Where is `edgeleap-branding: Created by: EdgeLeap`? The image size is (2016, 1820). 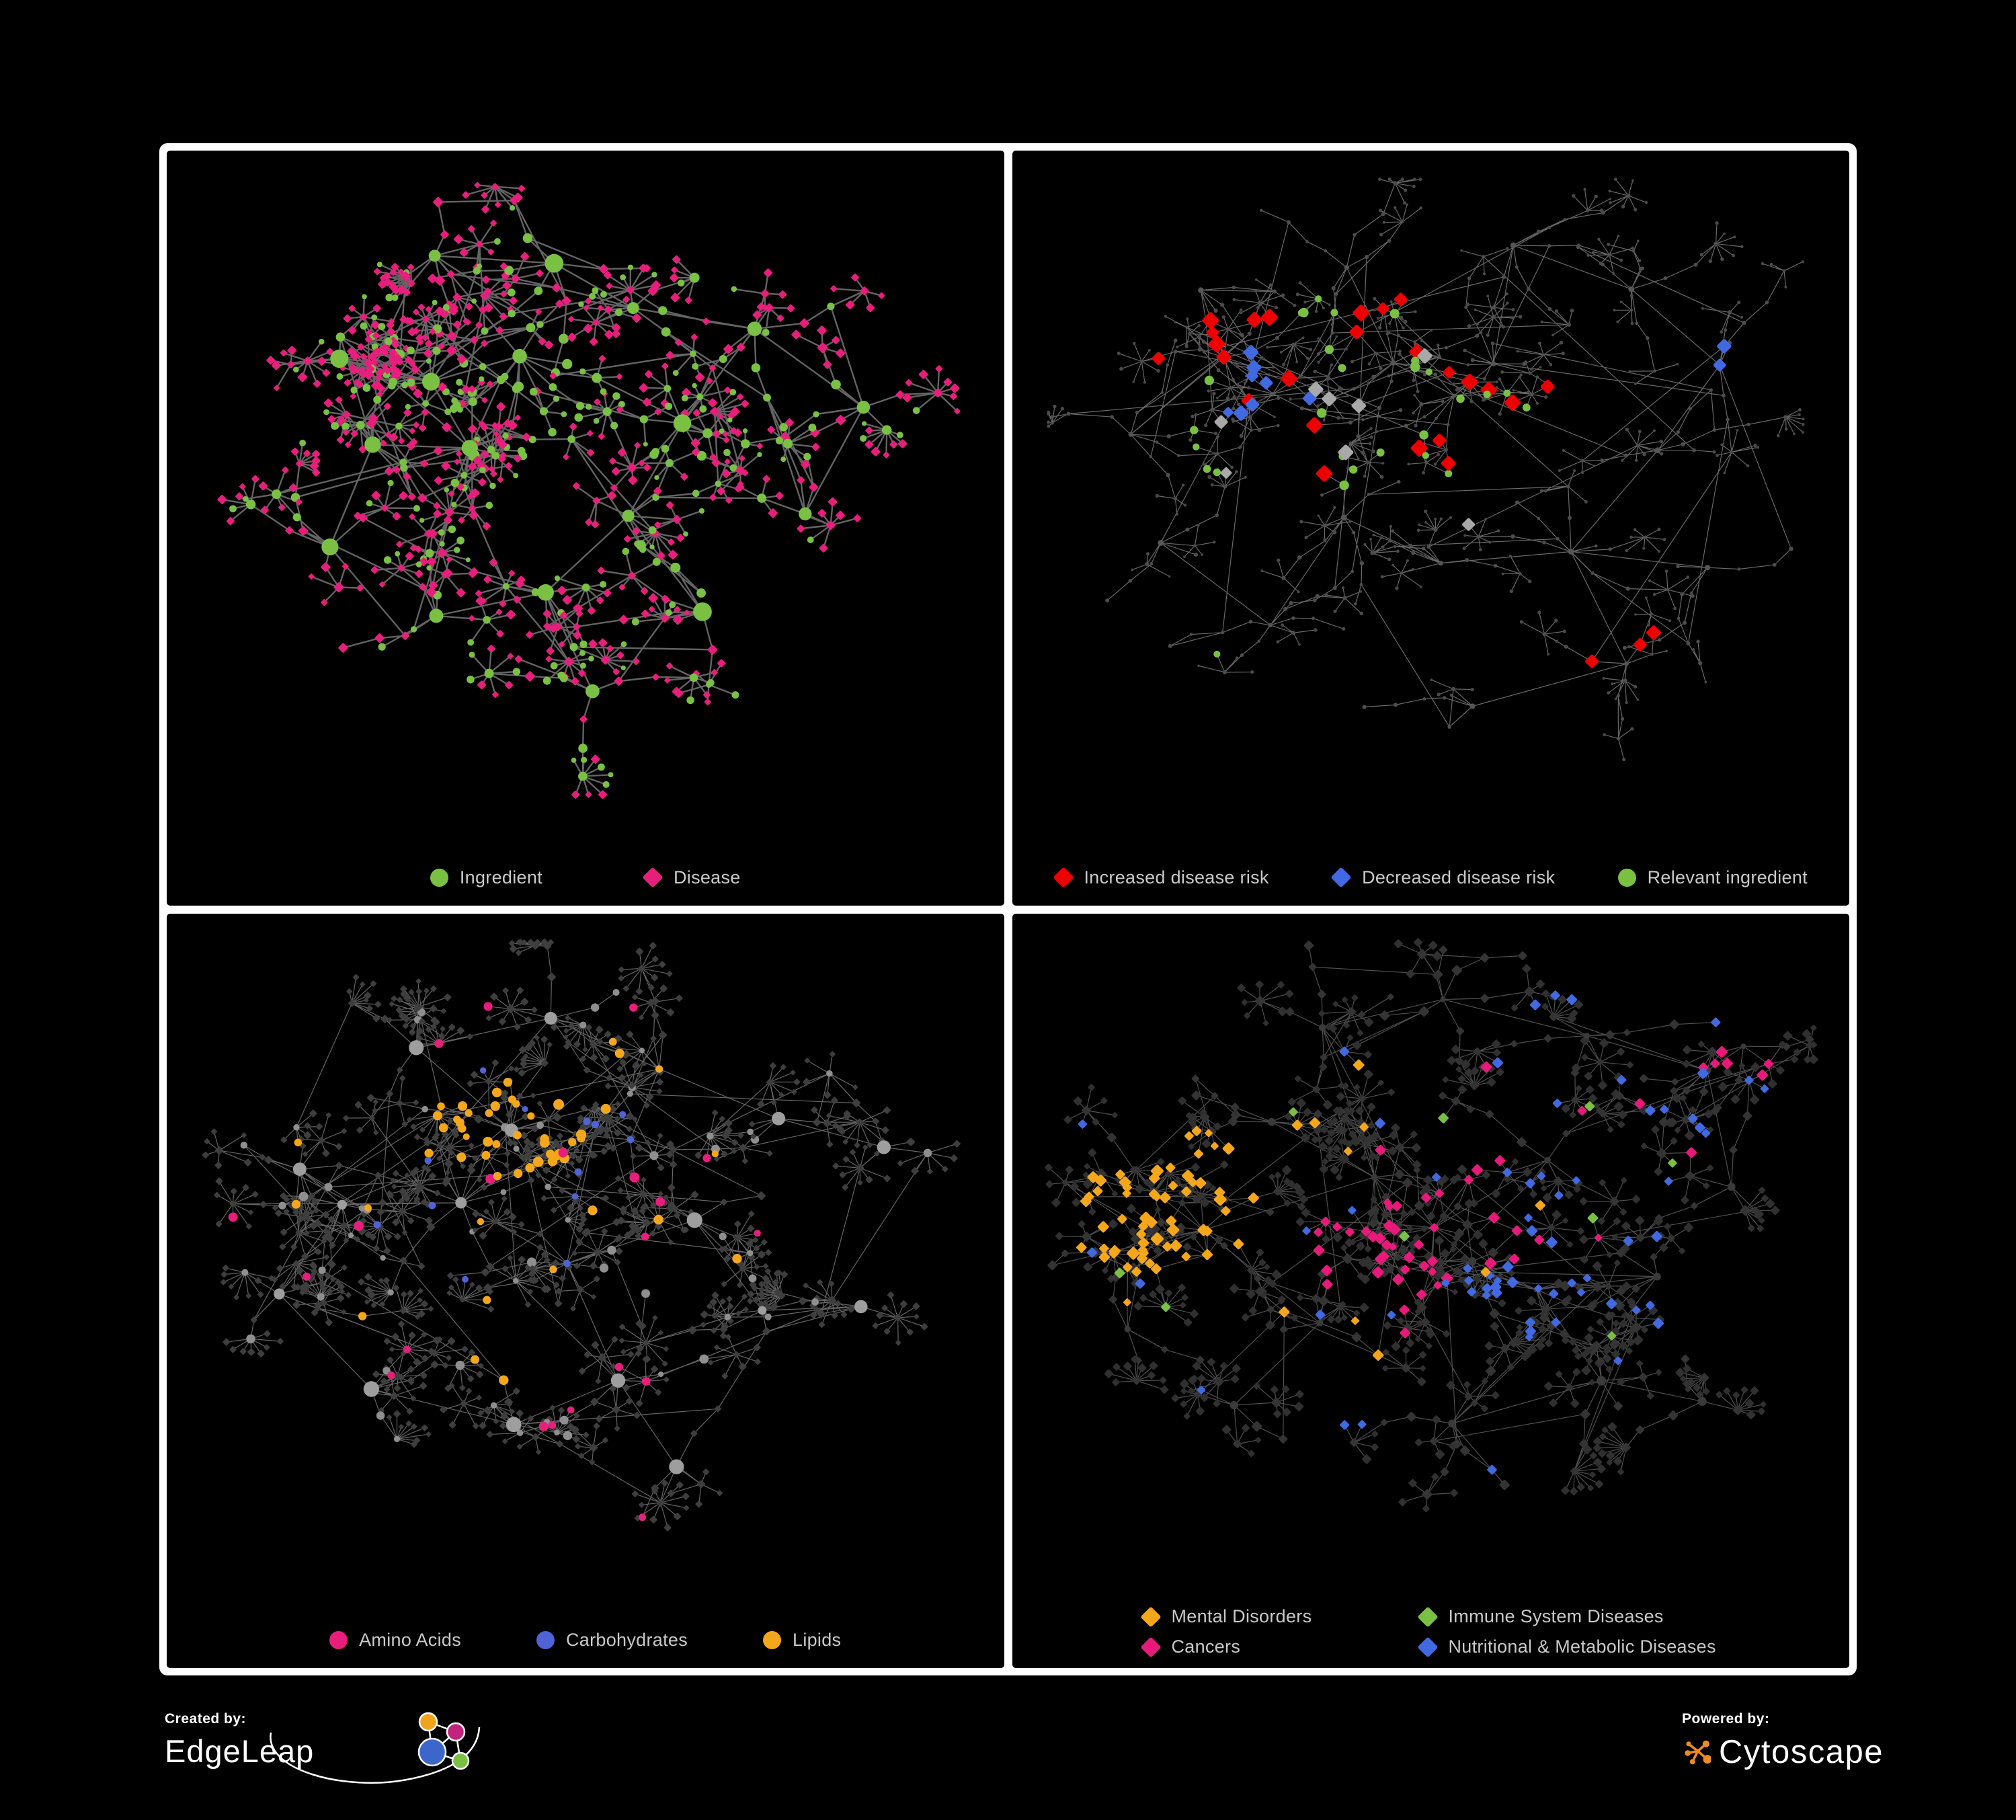 edgeleap-branding: Created by: EdgeLeap is located at coordinates (339, 1761).